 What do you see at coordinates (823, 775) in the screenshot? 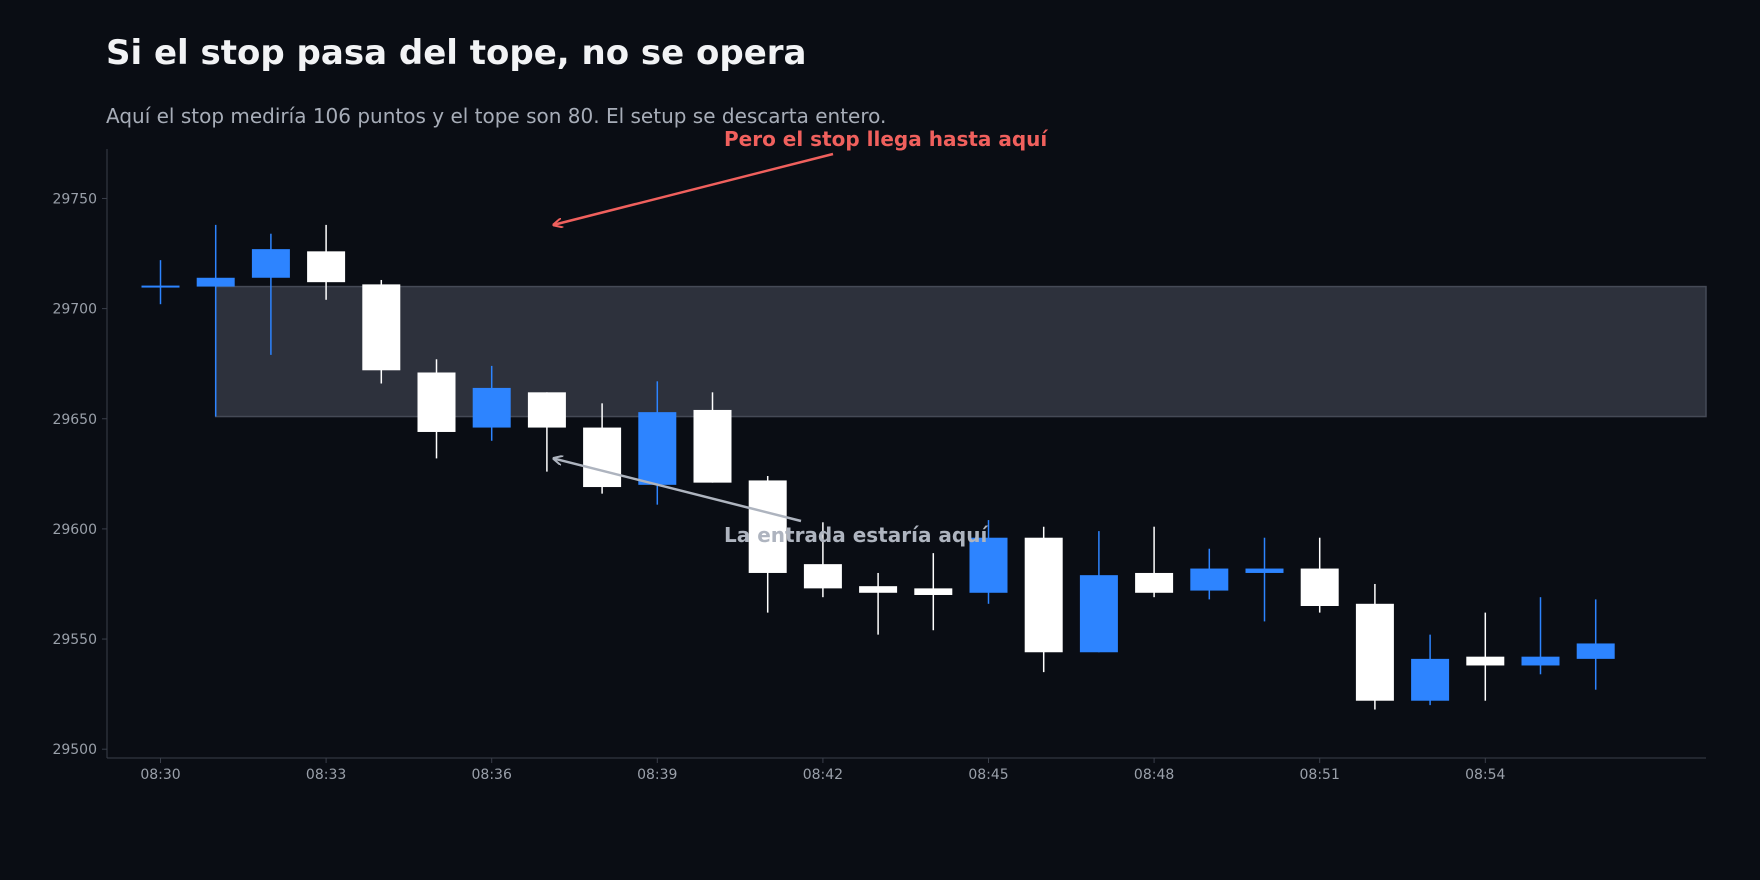
I see `x-tick-label: 08:42` at bounding box center [823, 775].